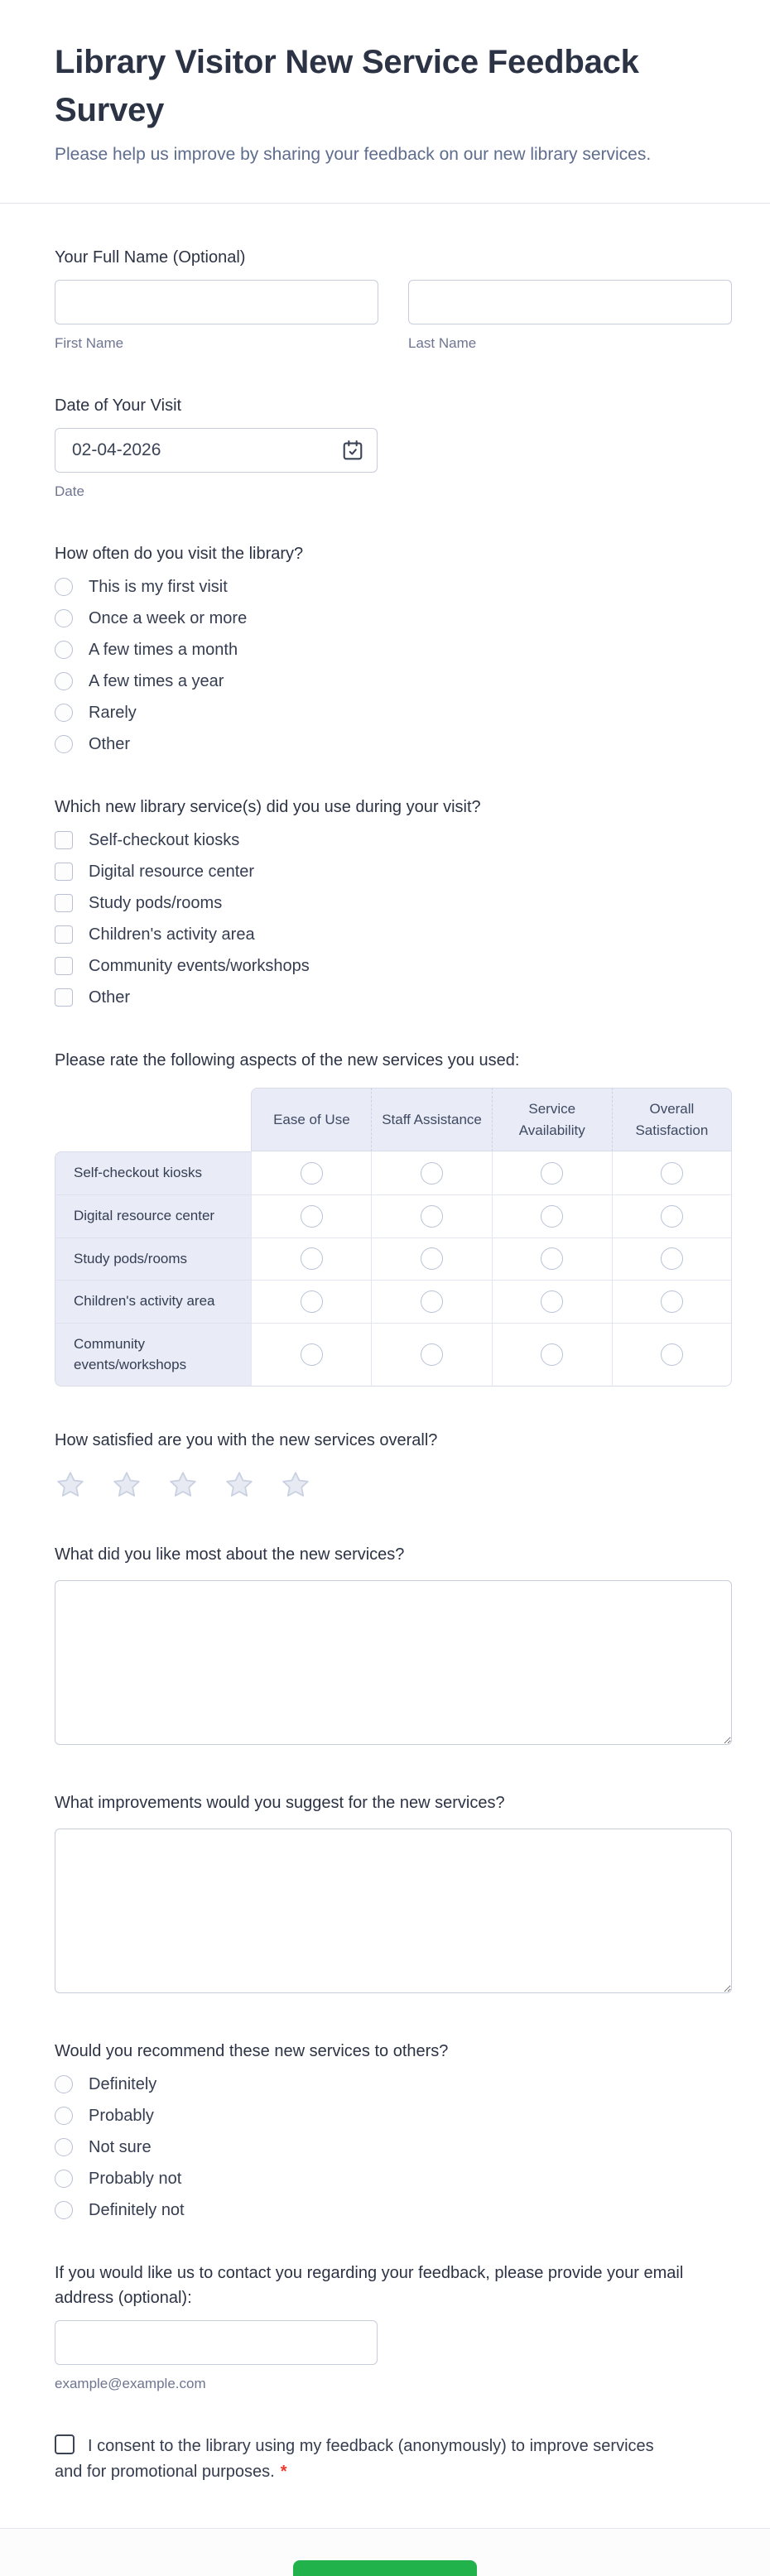  Describe the element at coordinates (156, 903) in the screenshot. I see `option-label: Study pods/rooms` at that location.